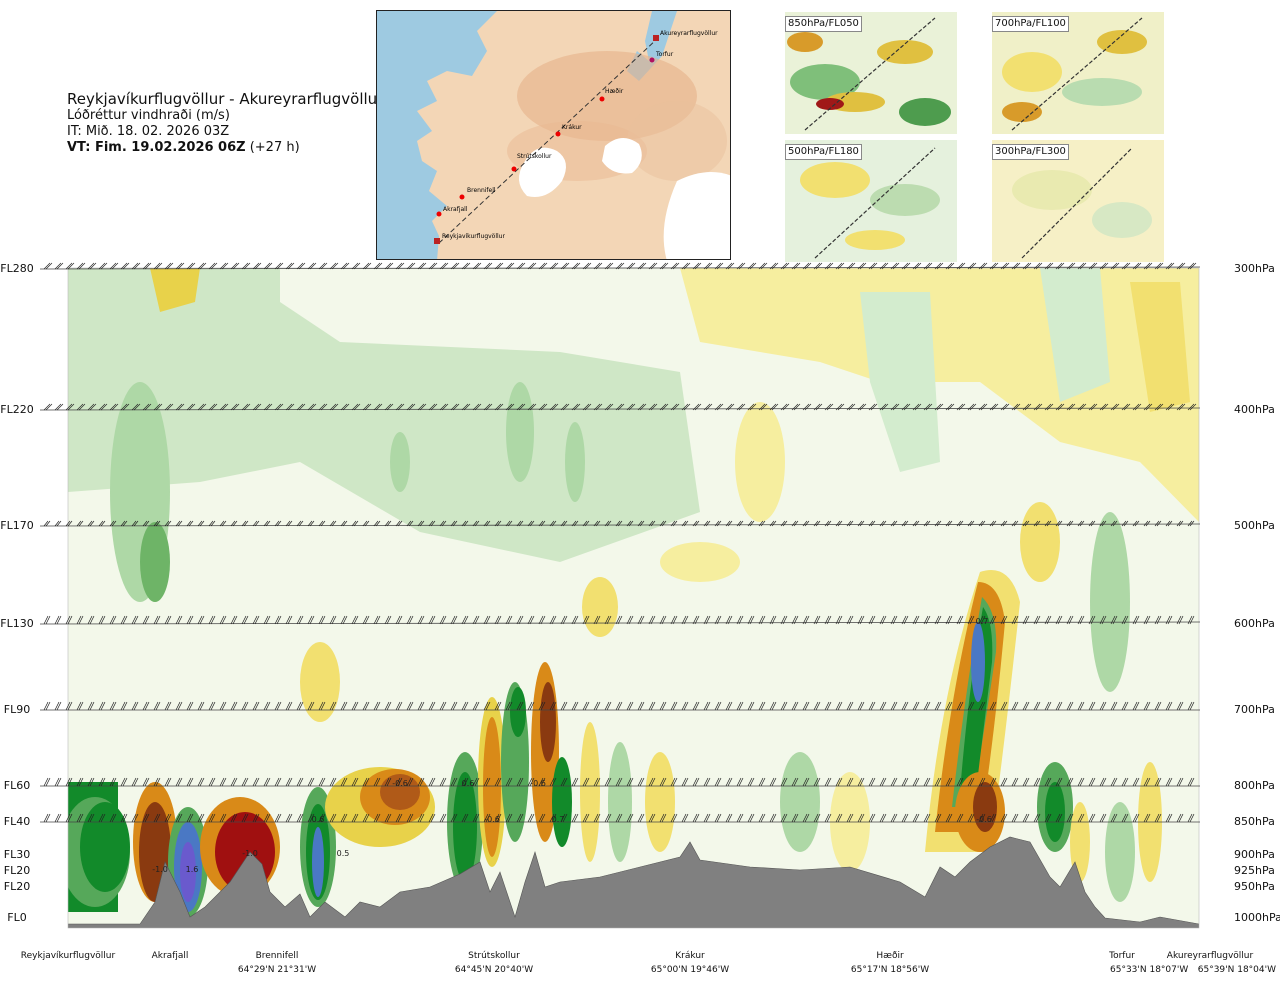  Describe the element at coordinates (1254, 854) in the screenshot. I see `pressure-tick-label: 900hPa` at that location.